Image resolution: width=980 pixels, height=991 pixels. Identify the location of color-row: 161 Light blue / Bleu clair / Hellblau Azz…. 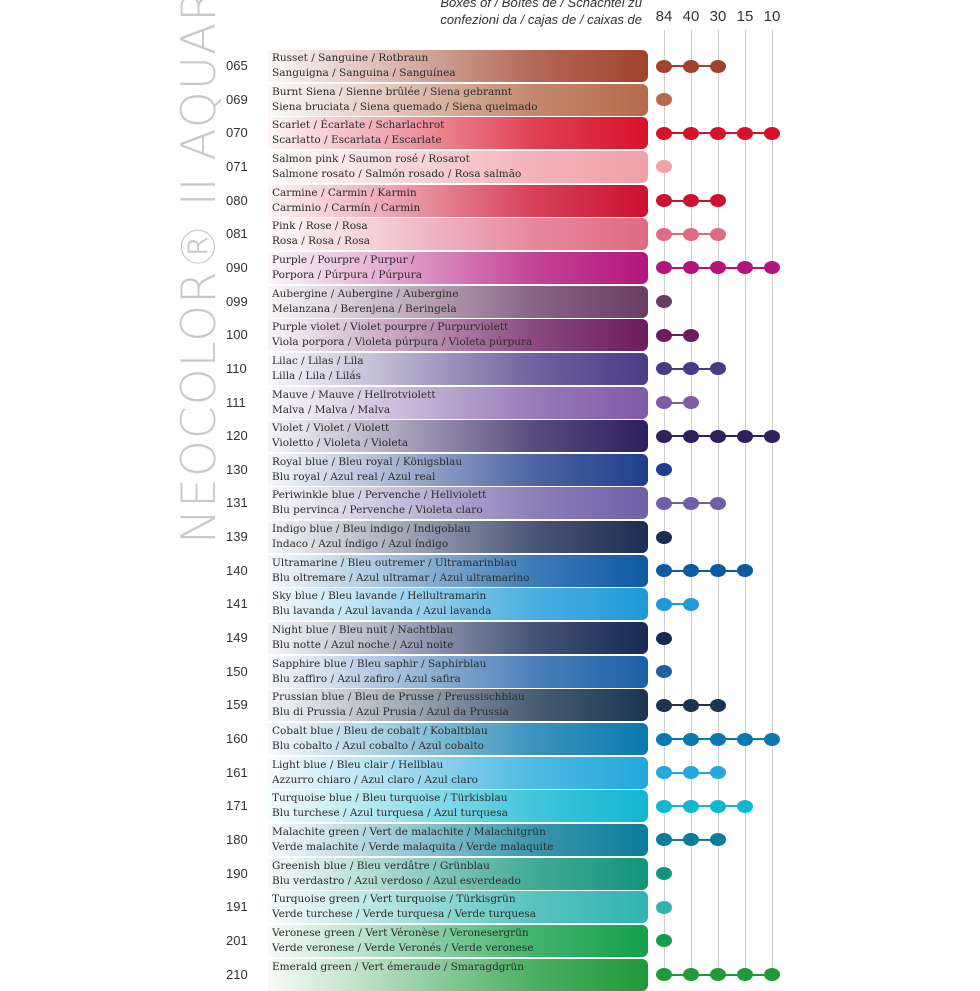
(490, 772).